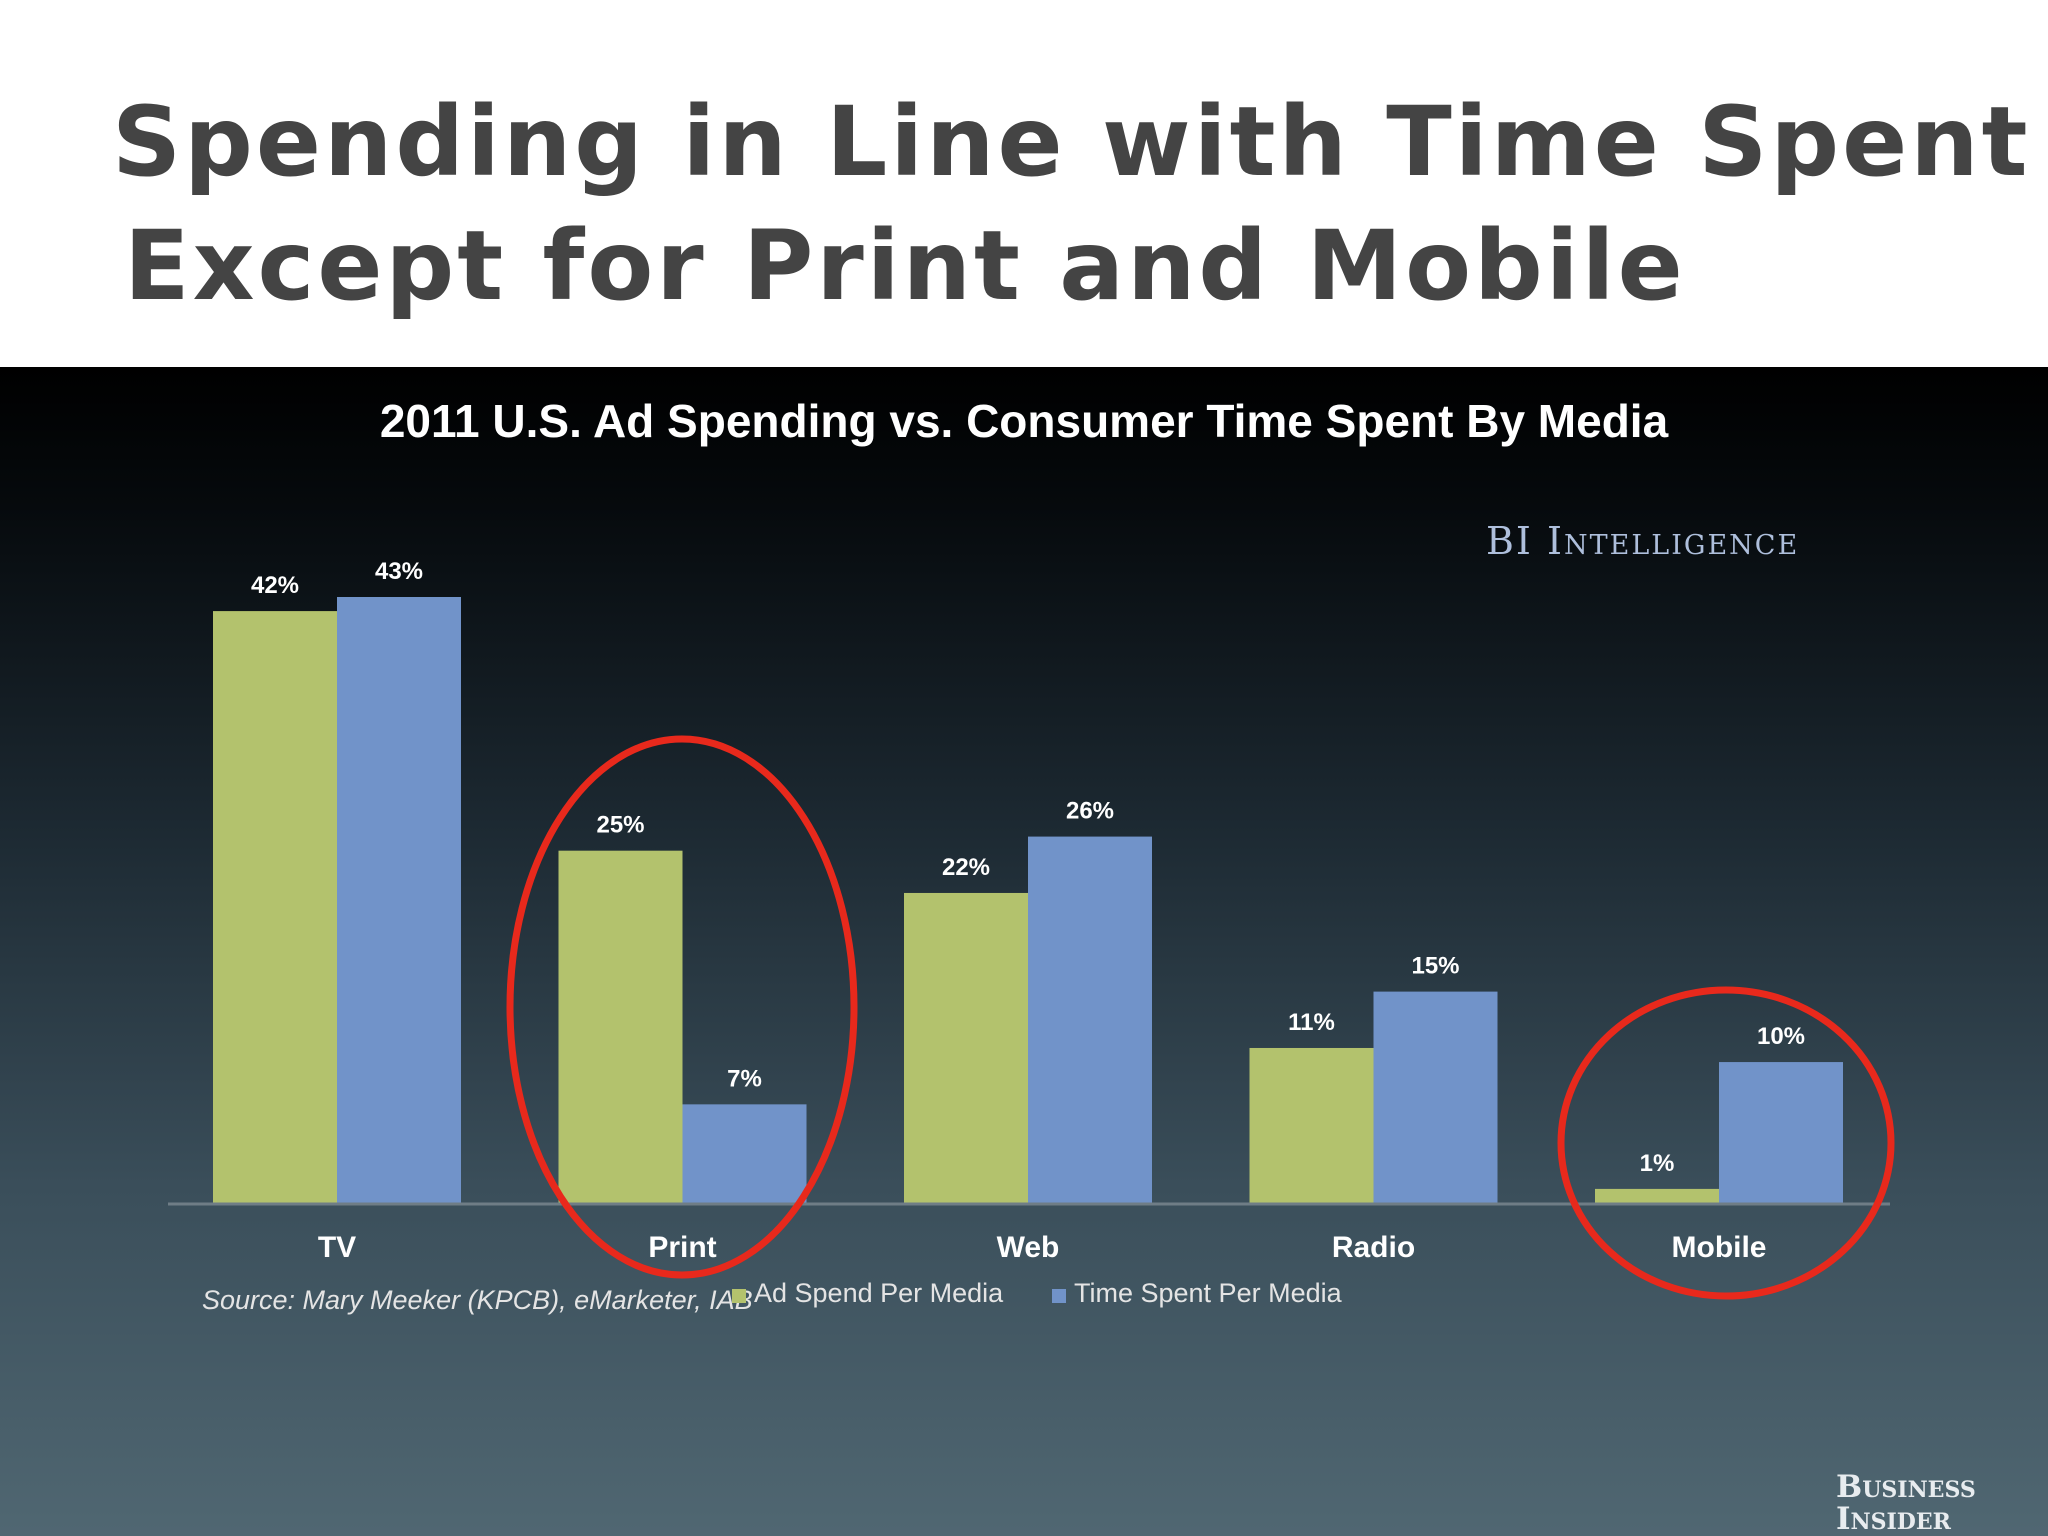  What do you see at coordinates (1059, 1296) in the screenshot?
I see `legend-swatch-time-spent-per-media` at bounding box center [1059, 1296].